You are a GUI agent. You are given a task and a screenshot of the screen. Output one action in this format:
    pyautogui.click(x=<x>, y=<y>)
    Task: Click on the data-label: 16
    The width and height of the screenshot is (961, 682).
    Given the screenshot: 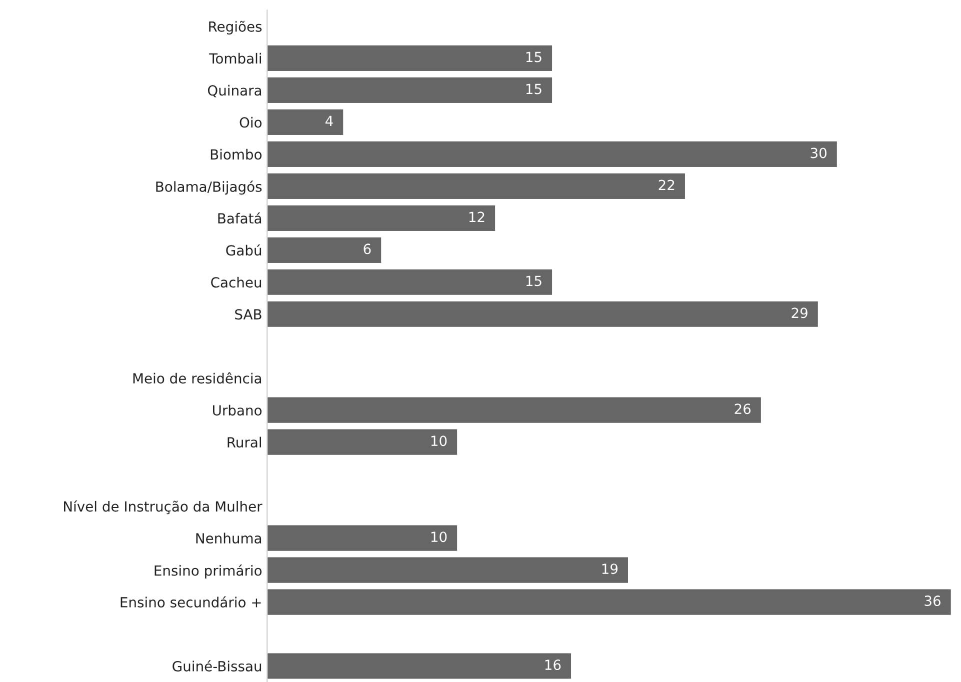 What is the action you would take?
    pyautogui.click(x=553, y=665)
    